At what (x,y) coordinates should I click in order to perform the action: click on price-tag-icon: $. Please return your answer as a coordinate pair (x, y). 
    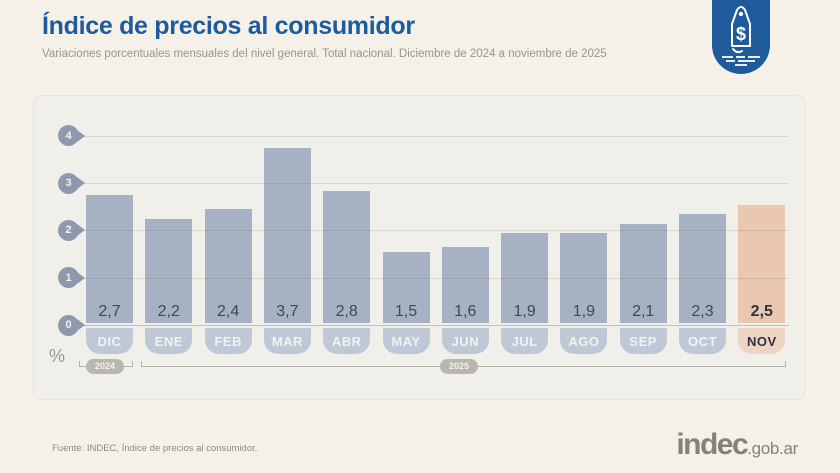
    Looking at the image, I should click on (741, 36).